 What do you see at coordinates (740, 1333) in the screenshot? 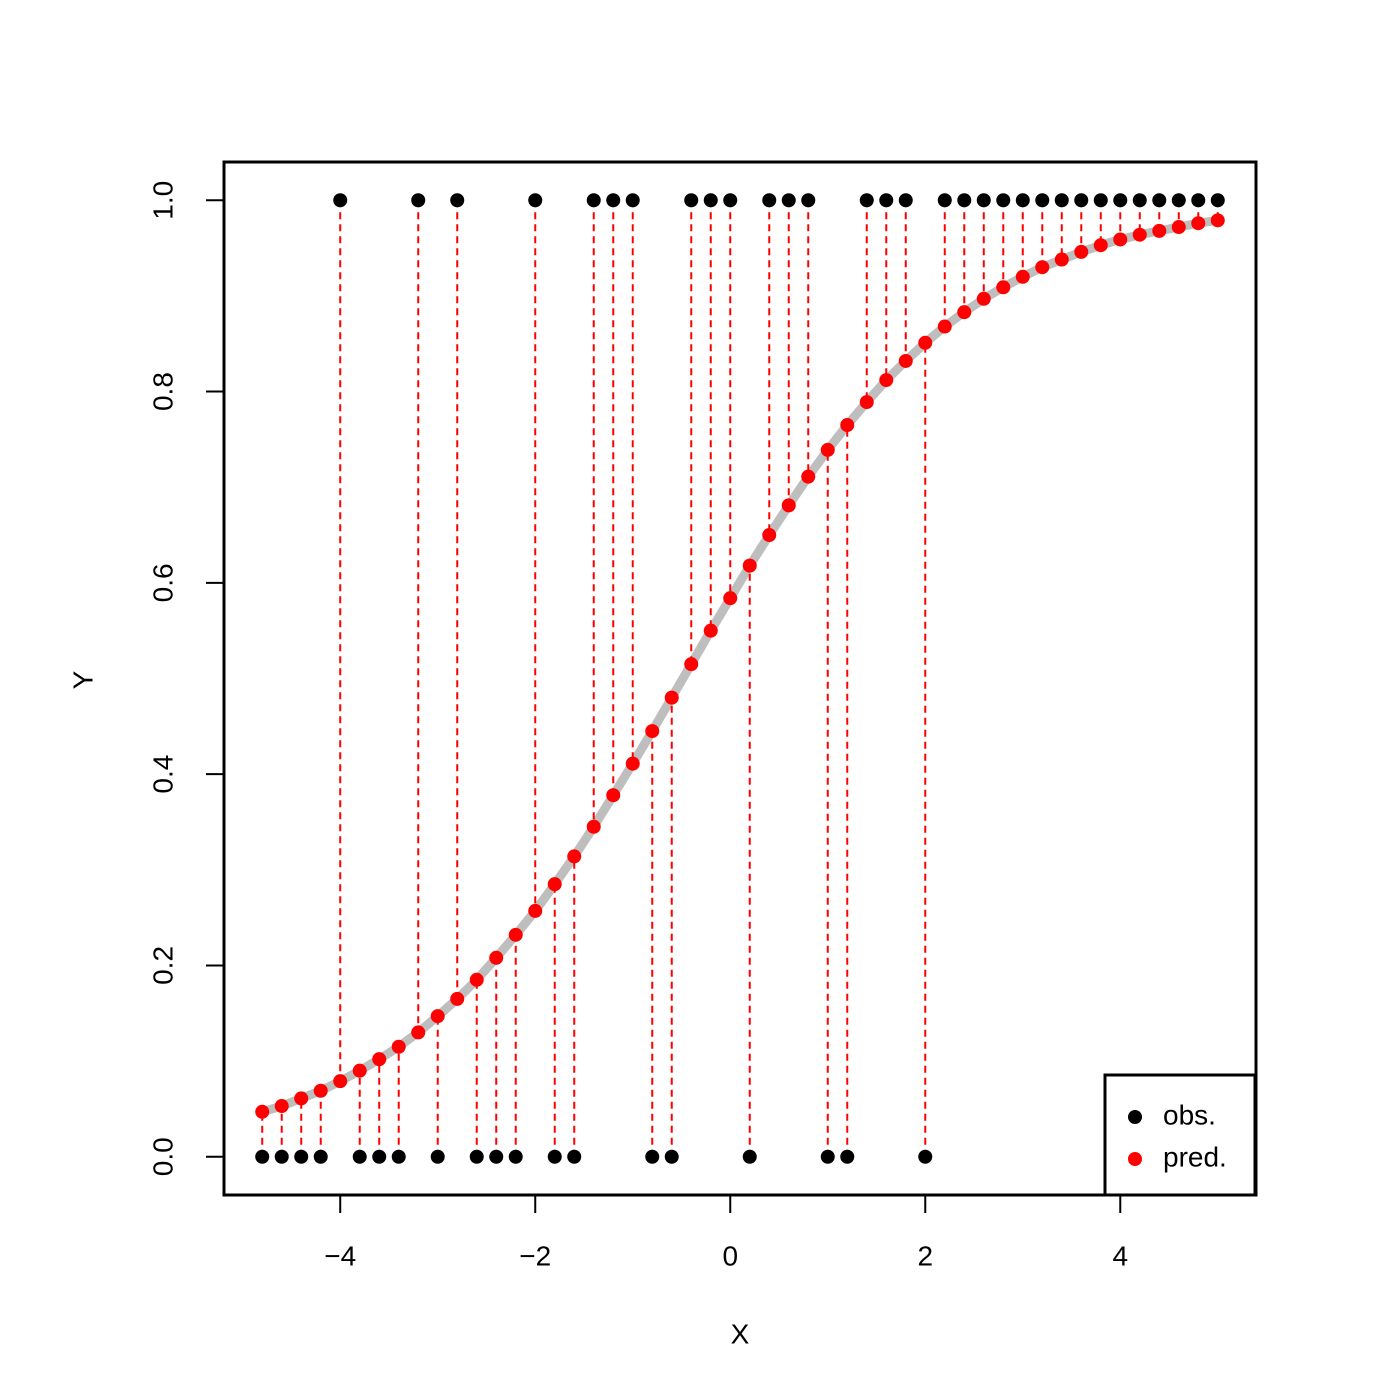
I see `x-axis-label: X` at bounding box center [740, 1333].